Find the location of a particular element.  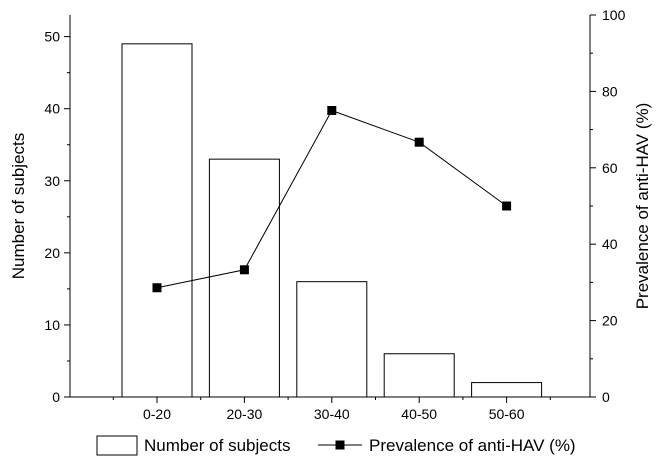

right-axis-title: Prevalence of anti-HAV (%) is located at coordinates (642, 206).